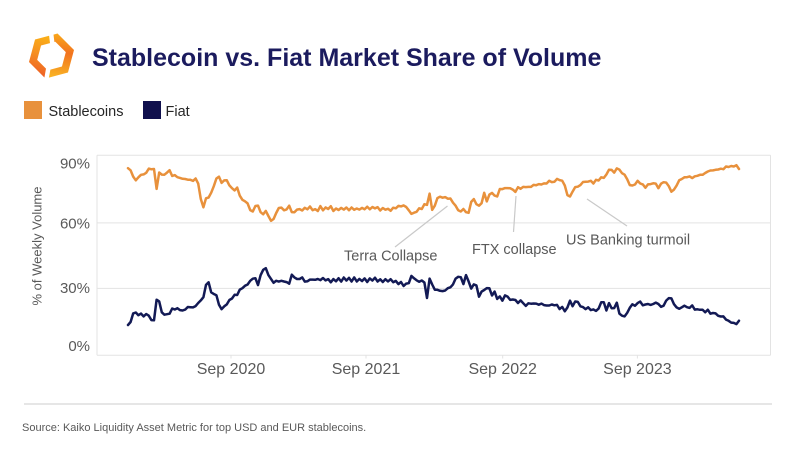 The height and width of the screenshot is (449, 800). What do you see at coordinates (366, 369) in the screenshot?
I see `svg-text: Sep 2021` at bounding box center [366, 369].